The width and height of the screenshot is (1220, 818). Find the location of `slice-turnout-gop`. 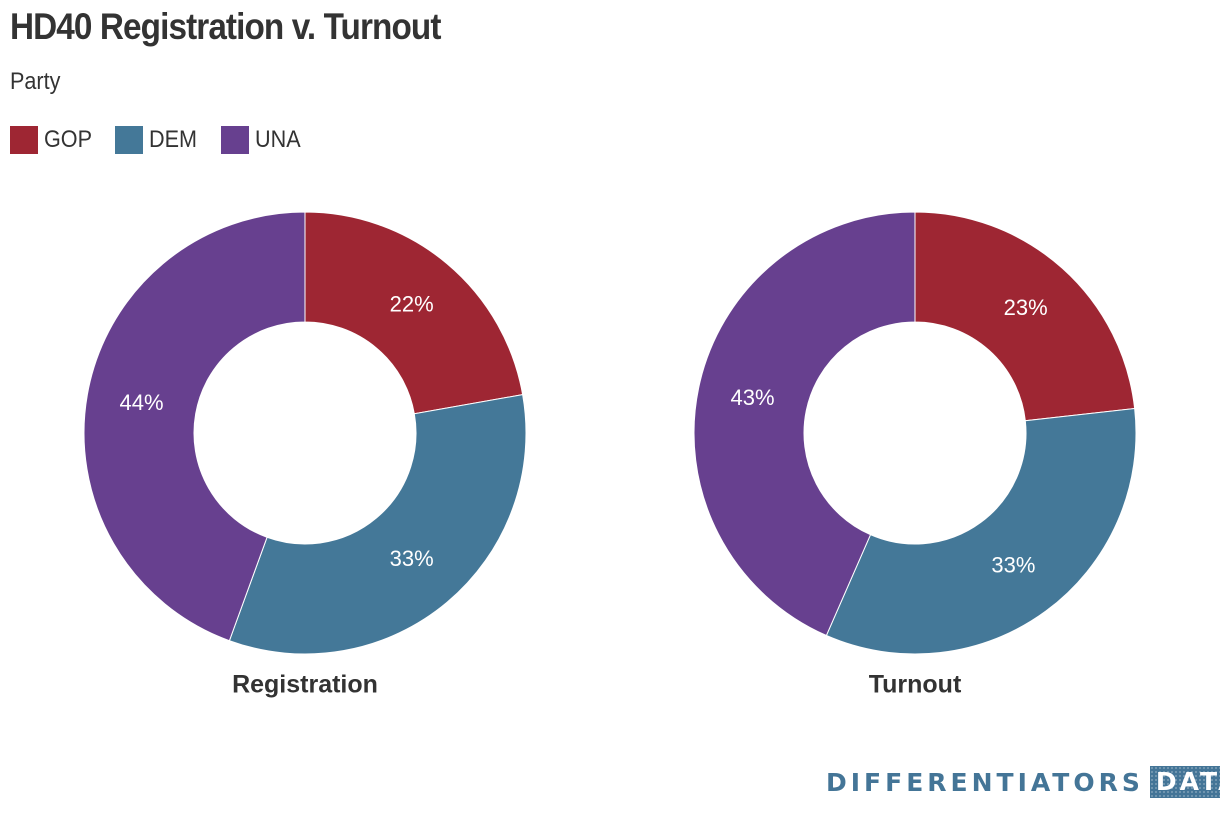

slice-turnout-gop is located at coordinates (1025, 316).